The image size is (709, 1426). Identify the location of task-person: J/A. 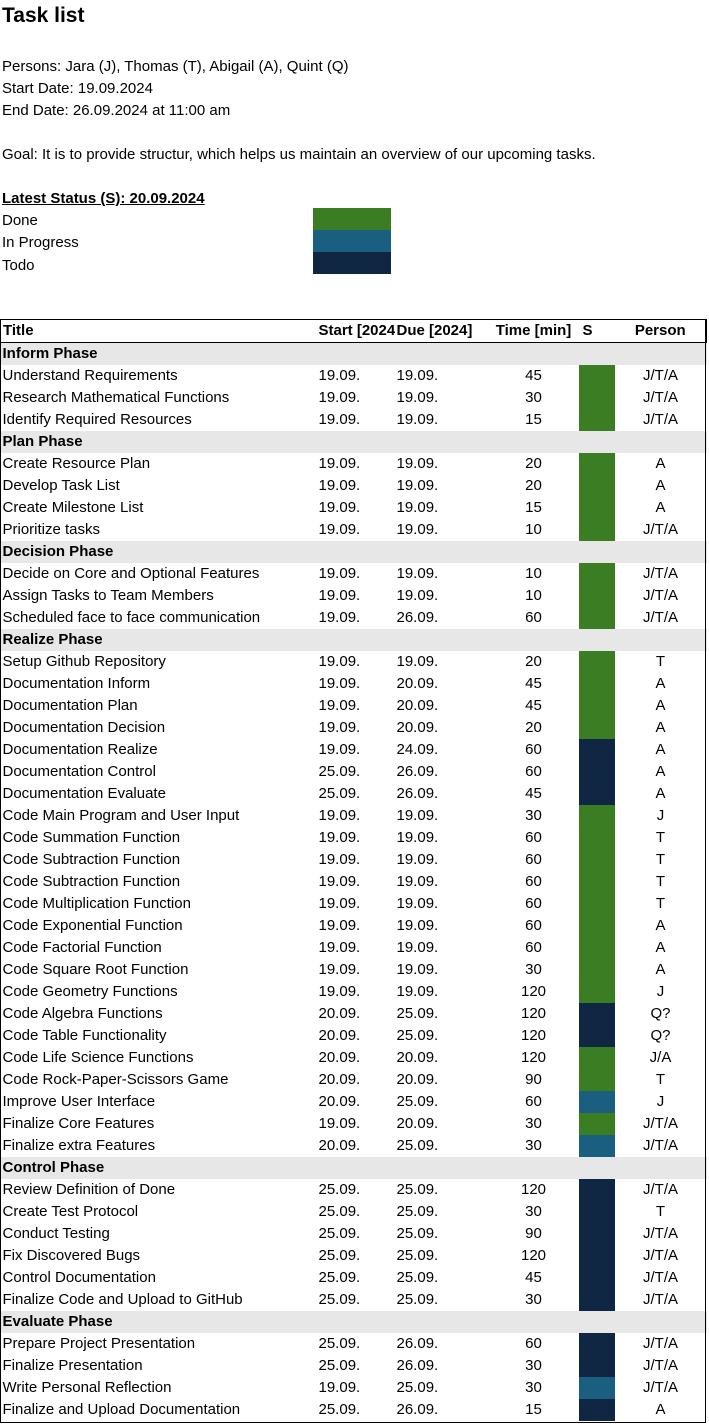
(660, 1057).